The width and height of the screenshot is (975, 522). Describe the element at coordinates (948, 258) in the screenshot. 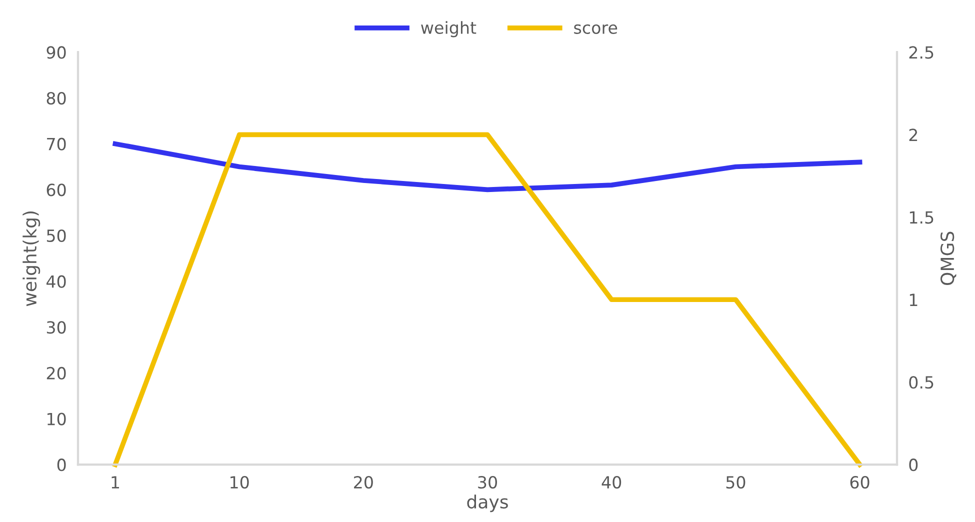

I see `y2-axis-title: QMGS` at that location.